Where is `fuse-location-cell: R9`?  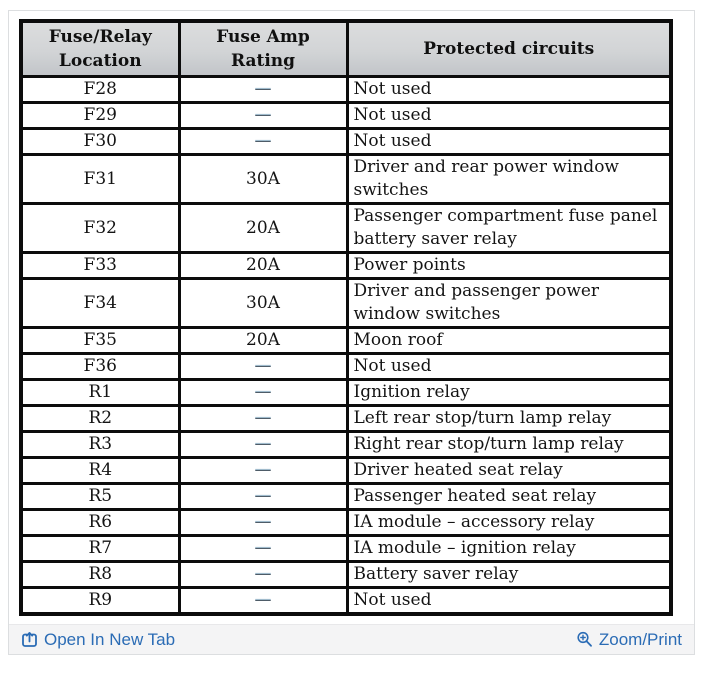 fuse-location-cell: R9 is located at coordinates (100, 601).